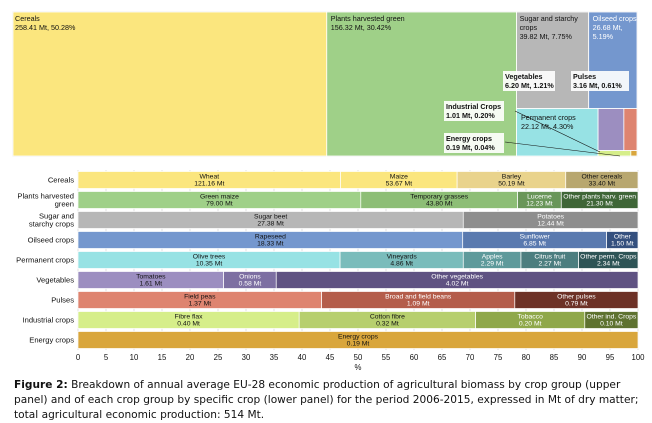  What do you see at coordinates (611, 324) in the screenshot?
I see `segment-value-industrial-crops-other-ind-crops: 0.10 Mt` at bounding box center [611, 324].